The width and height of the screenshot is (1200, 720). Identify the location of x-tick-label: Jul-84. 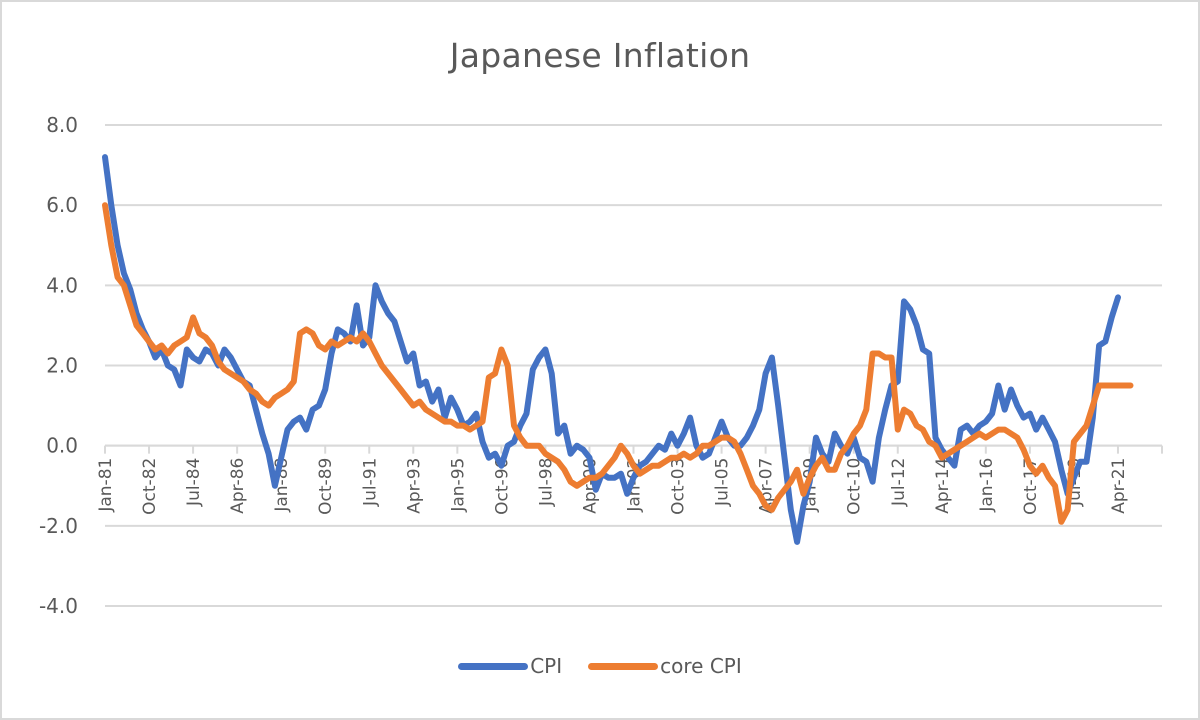
(194, 482).